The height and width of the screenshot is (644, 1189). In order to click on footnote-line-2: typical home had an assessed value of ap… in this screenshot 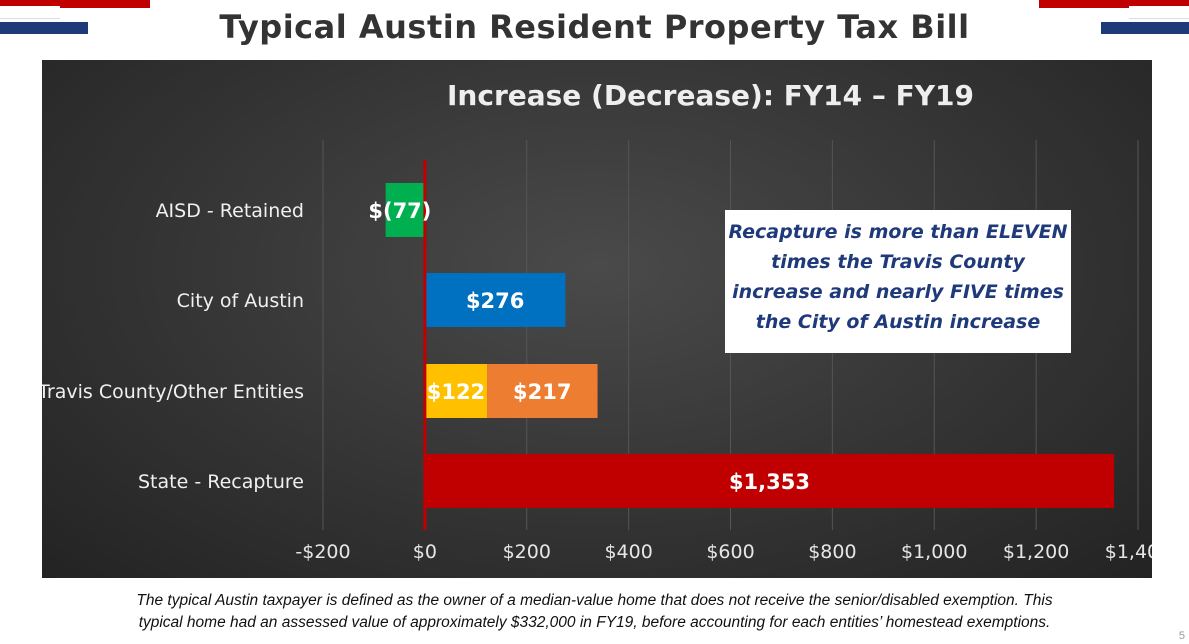, I will do `click(594, 622)`.